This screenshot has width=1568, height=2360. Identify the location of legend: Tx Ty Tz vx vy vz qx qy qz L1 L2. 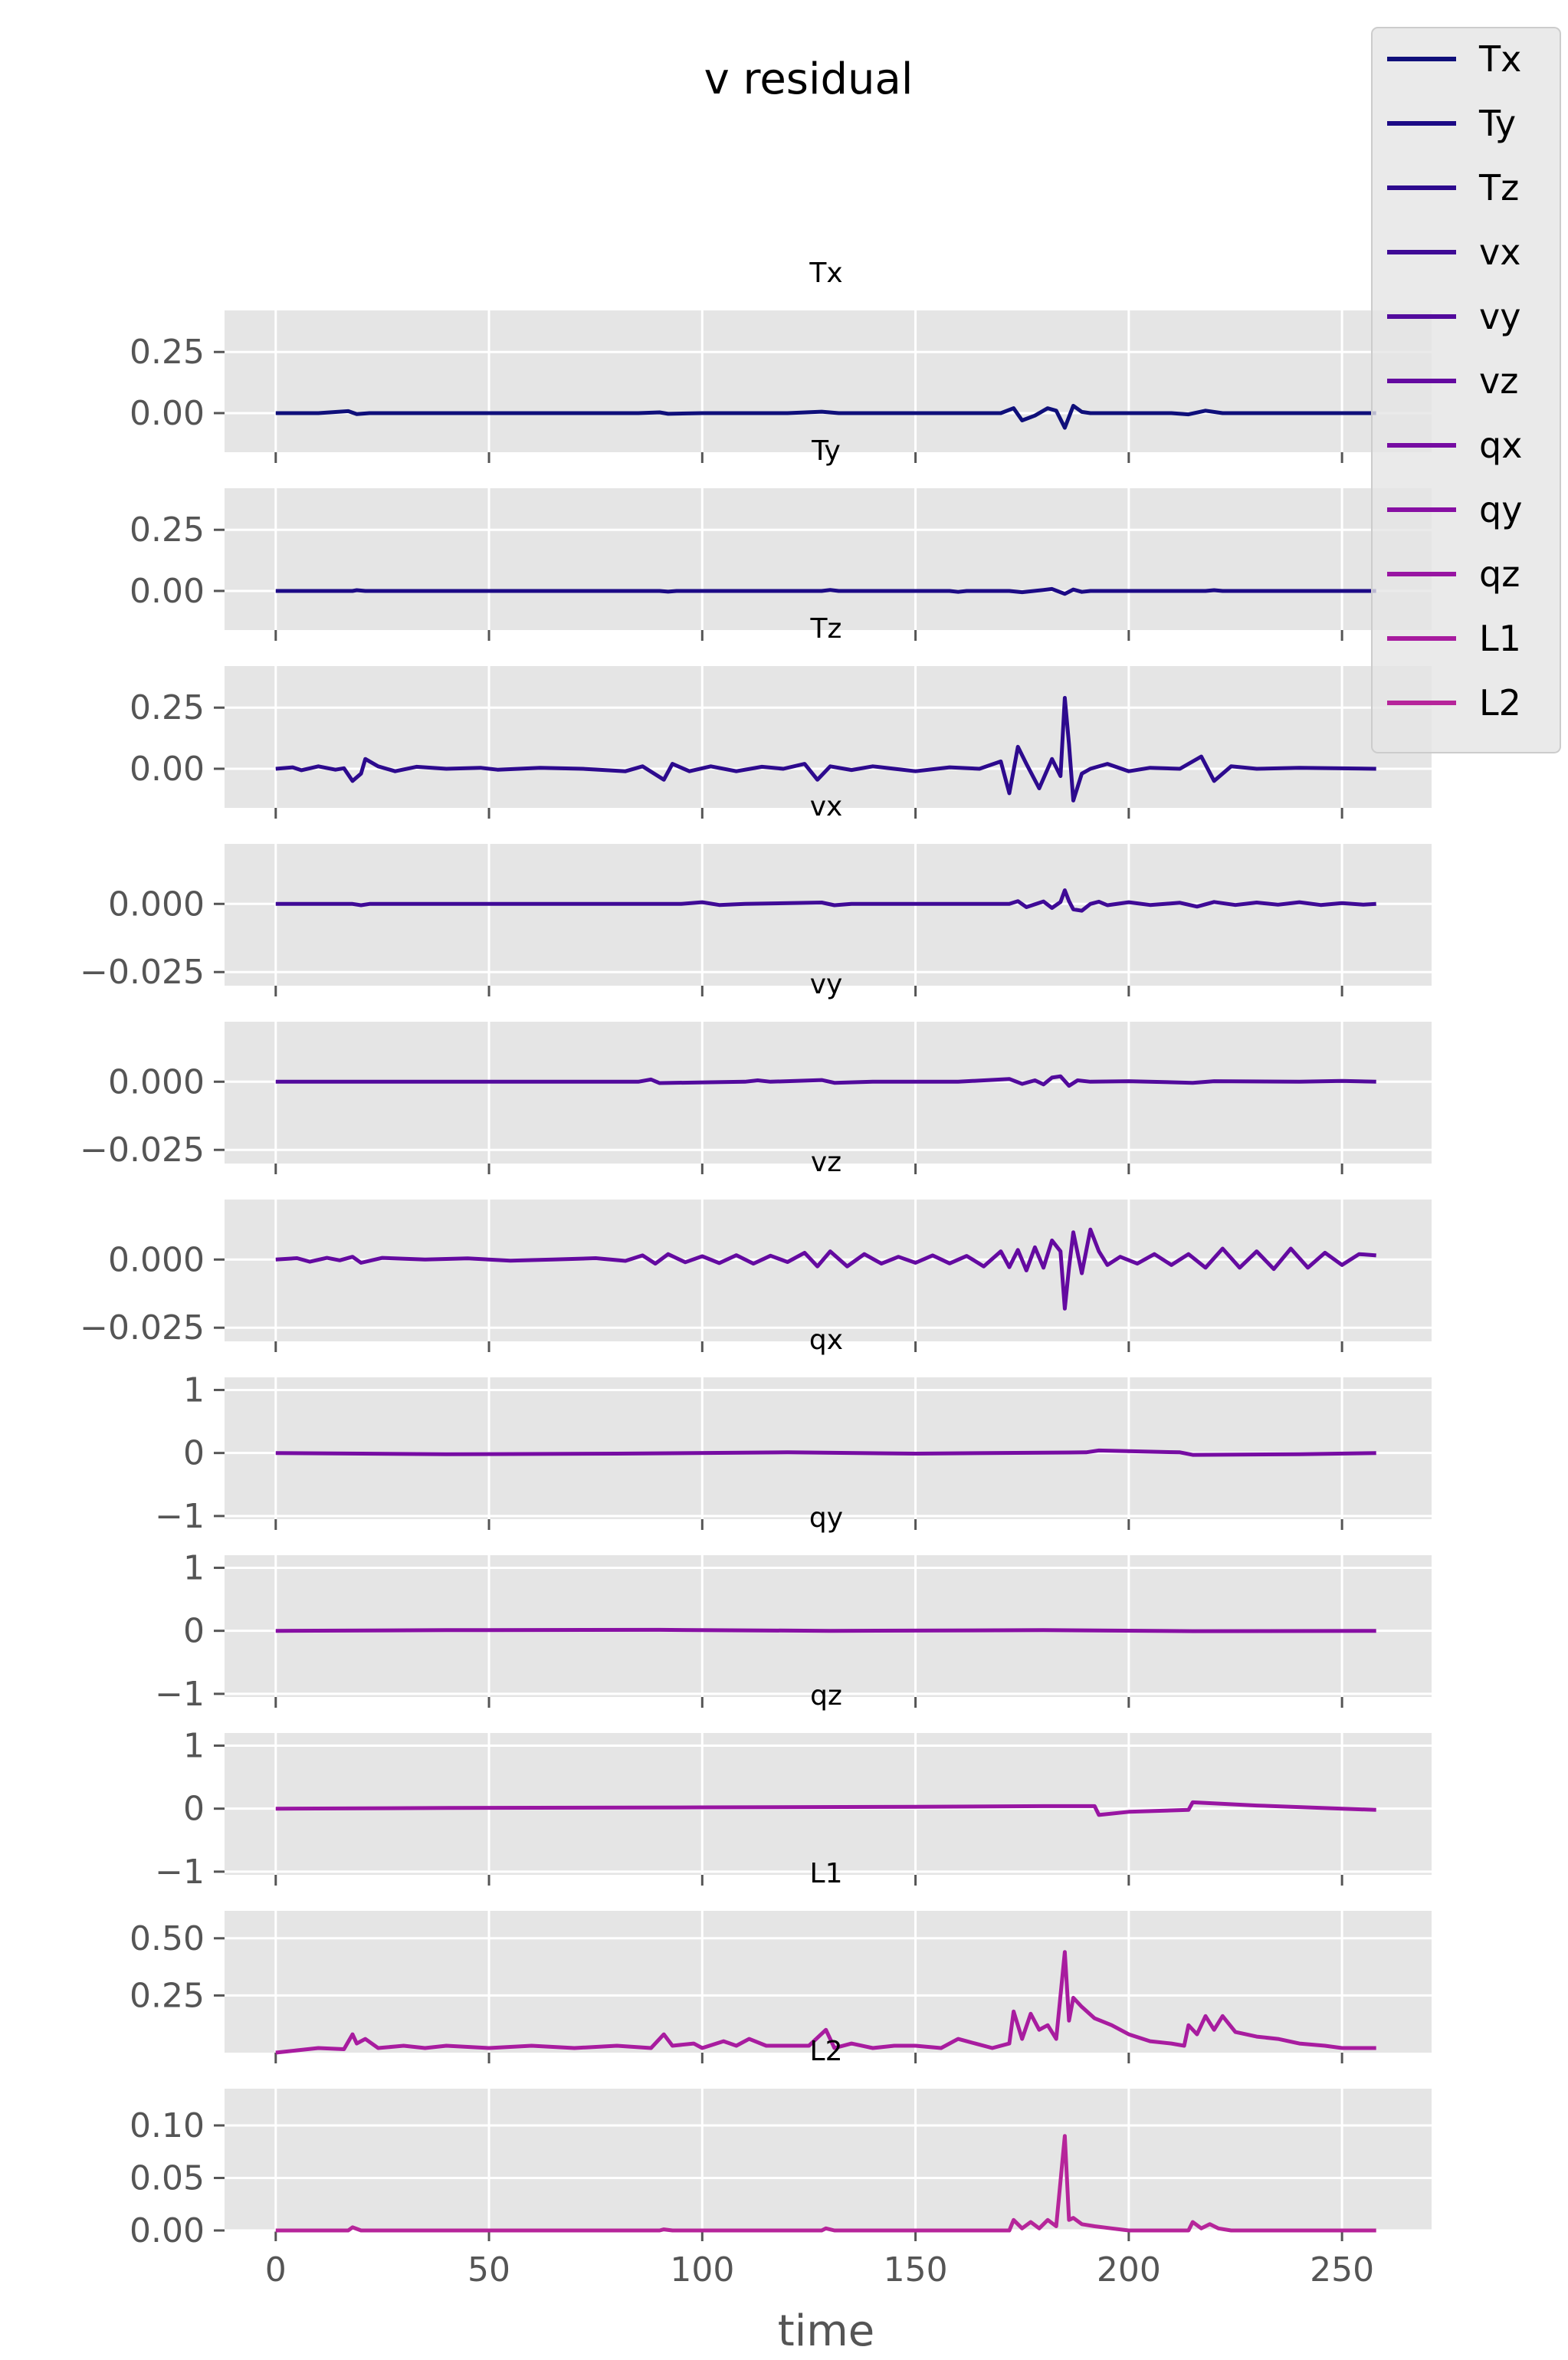
(1466, 390).